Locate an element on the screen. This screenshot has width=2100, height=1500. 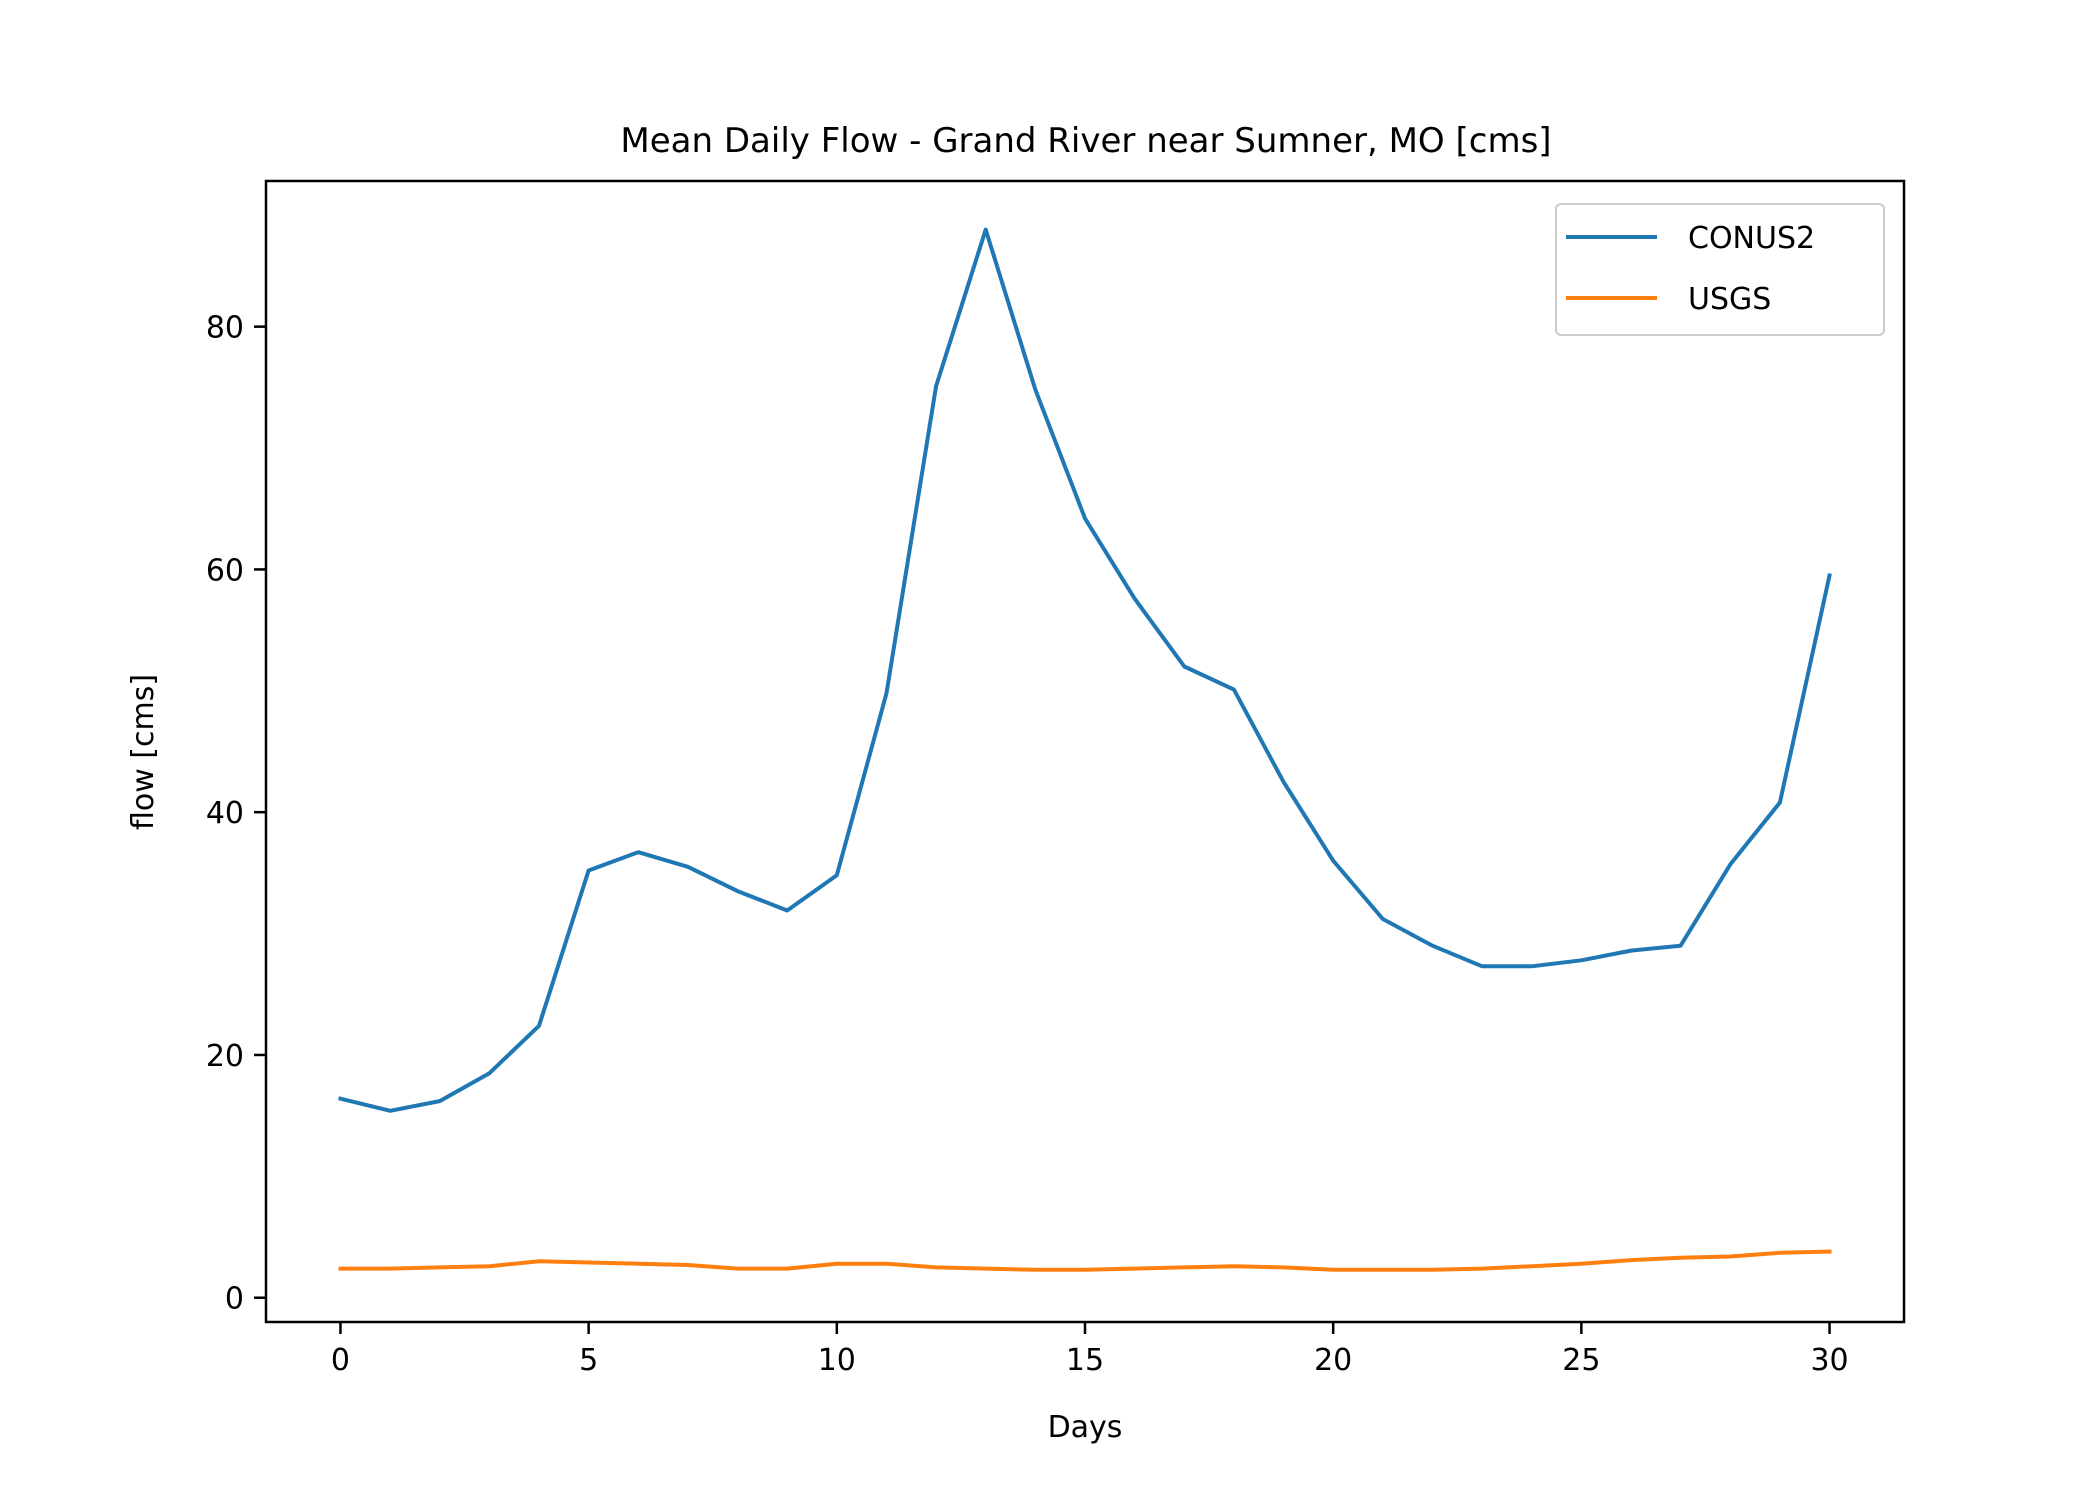
y-tick-label: 0 is located at coordinates (234, 1299).